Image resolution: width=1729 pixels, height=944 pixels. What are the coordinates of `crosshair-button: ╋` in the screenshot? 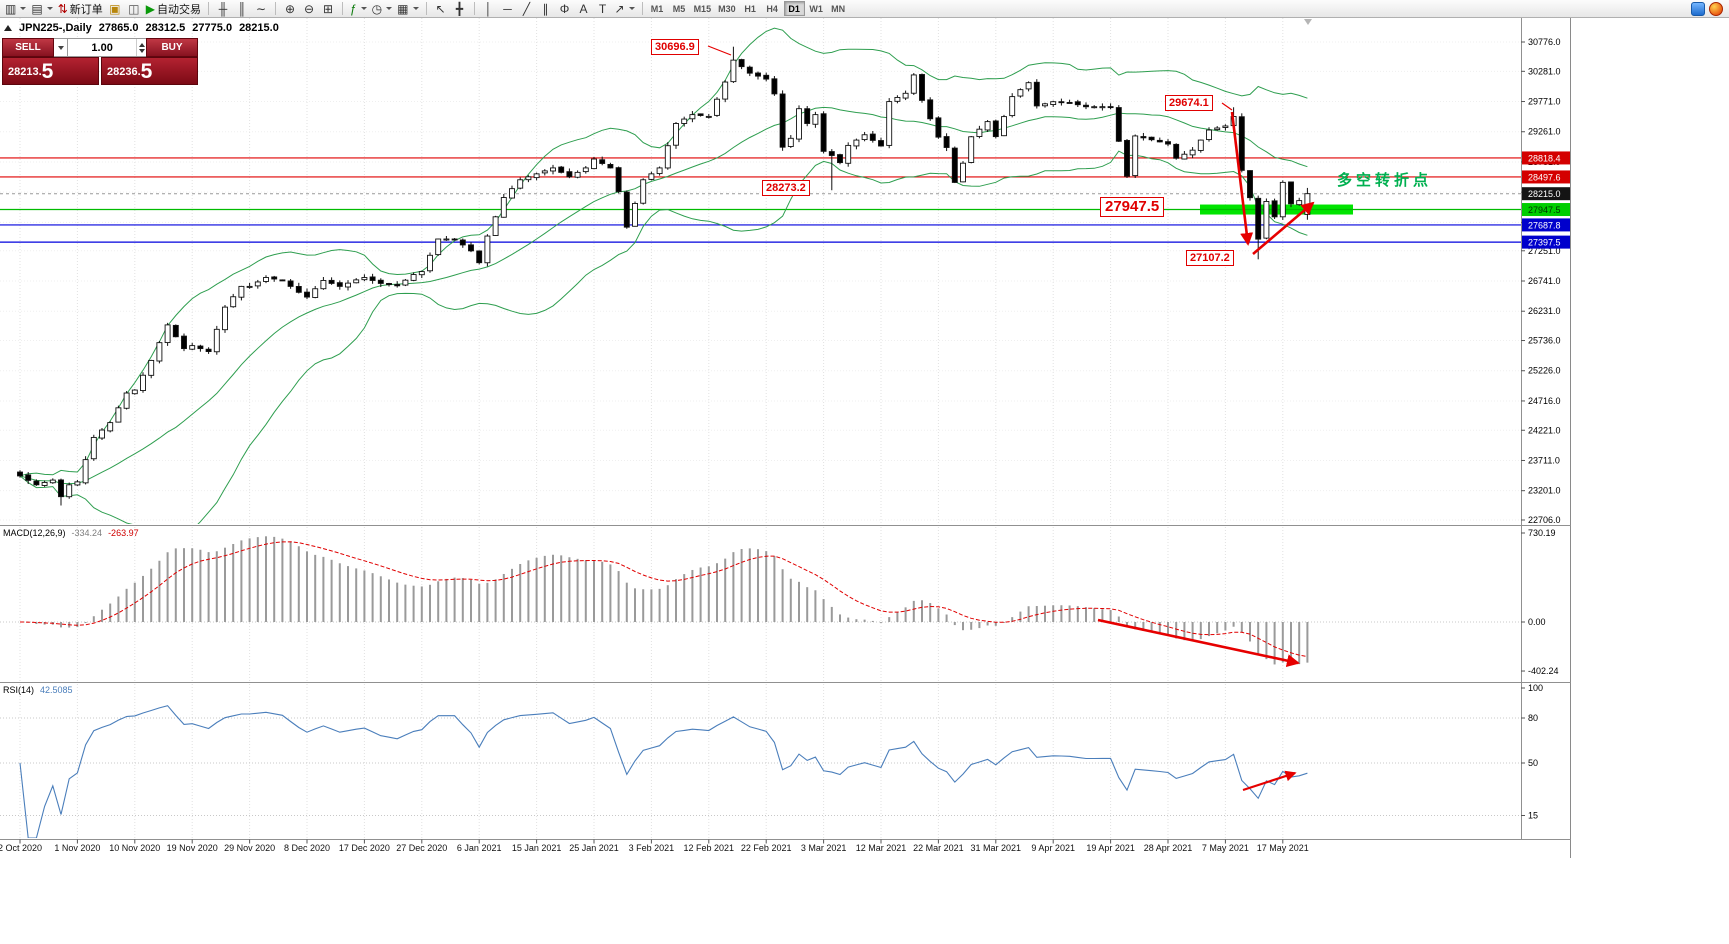 It's located at (460, 9).